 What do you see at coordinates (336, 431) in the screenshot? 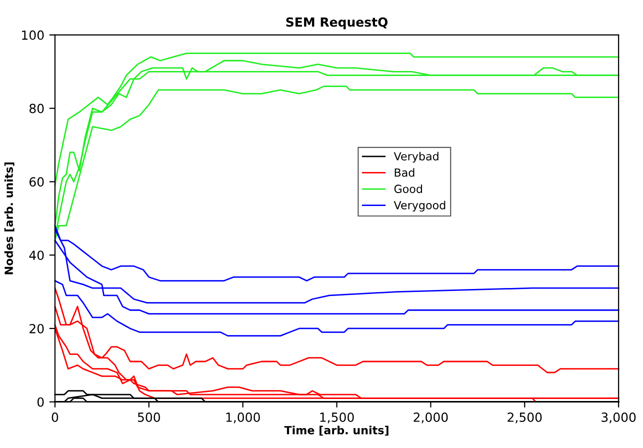
I see `x-axis-title: Time [arb. units]` at bounding box center [336, 431].